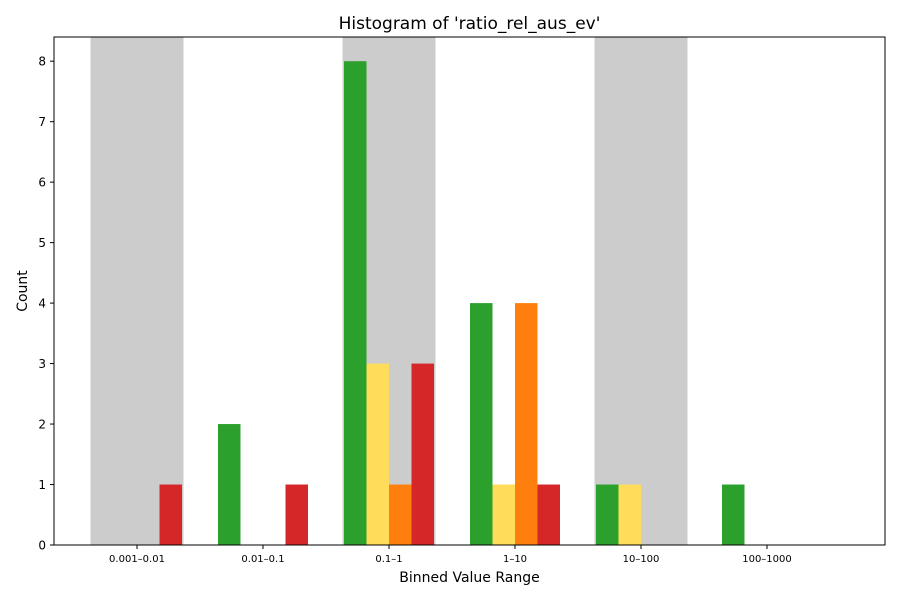 The width and height of the screenshot is (900, 604). What do you see at coordinates (641, 559) in the screenshot?
I see `x-tick-label-4: 10–100` at bounding box center [641, 559].